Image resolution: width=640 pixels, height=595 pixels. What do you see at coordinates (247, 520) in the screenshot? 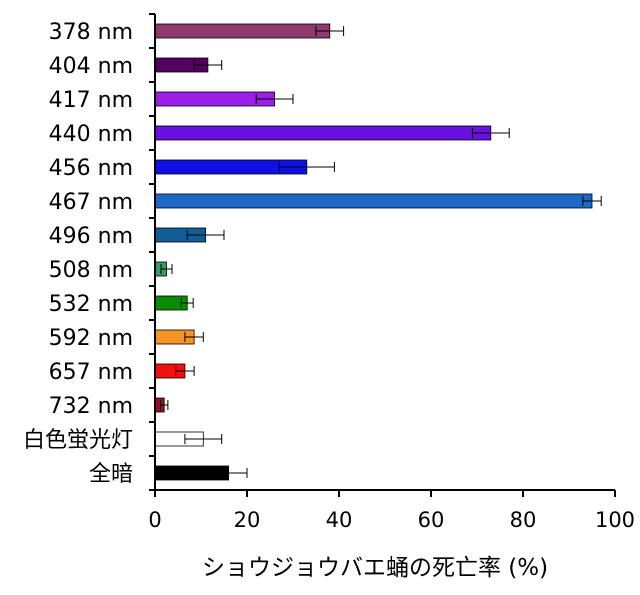
I see `x-tick-label: 20` at bounding box center [247, 520].